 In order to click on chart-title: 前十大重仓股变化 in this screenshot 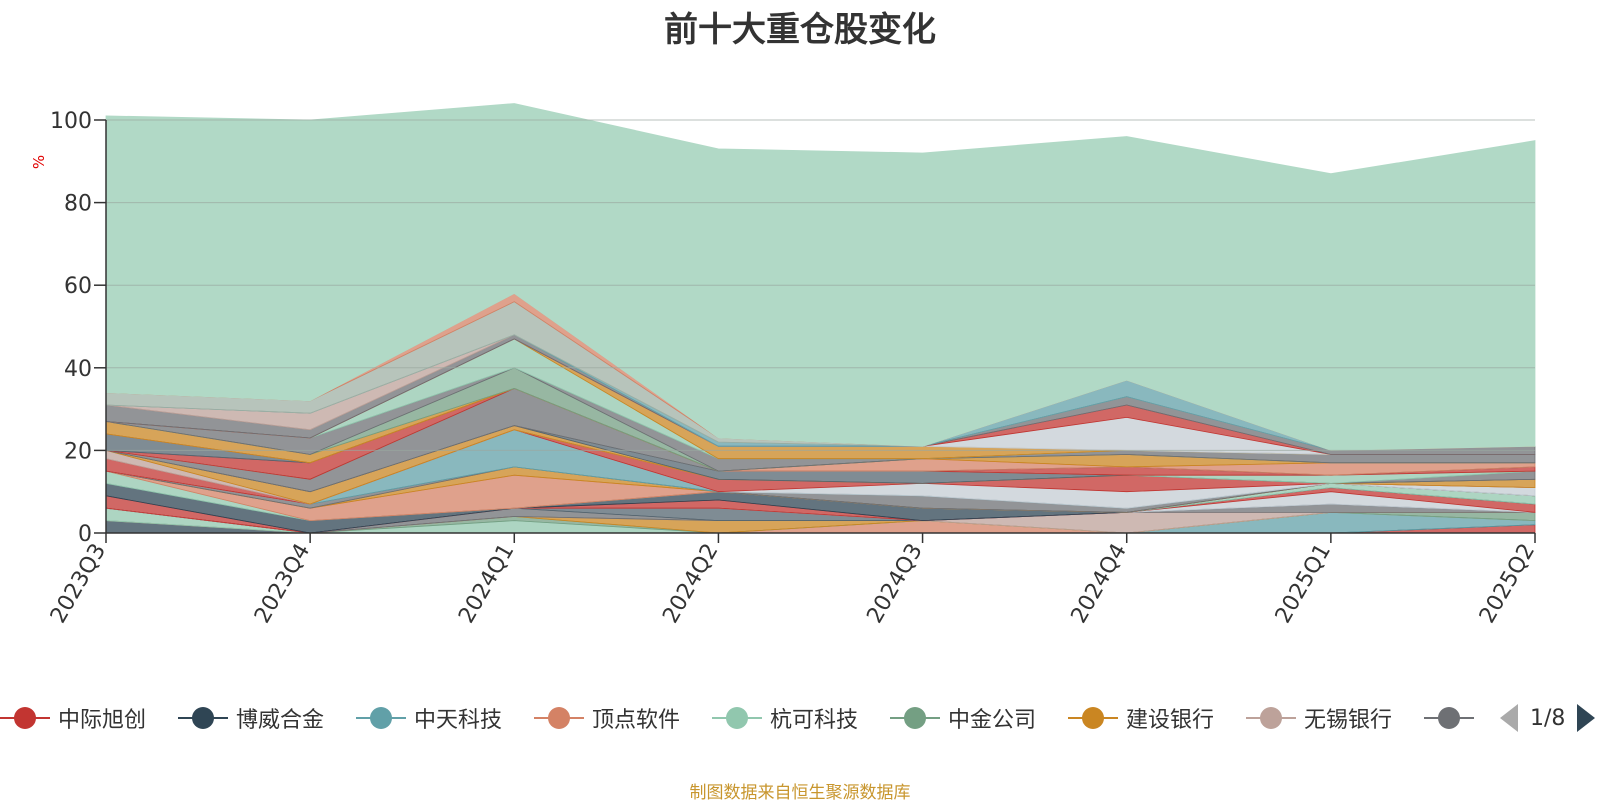, I will do `click(800, 30)`.